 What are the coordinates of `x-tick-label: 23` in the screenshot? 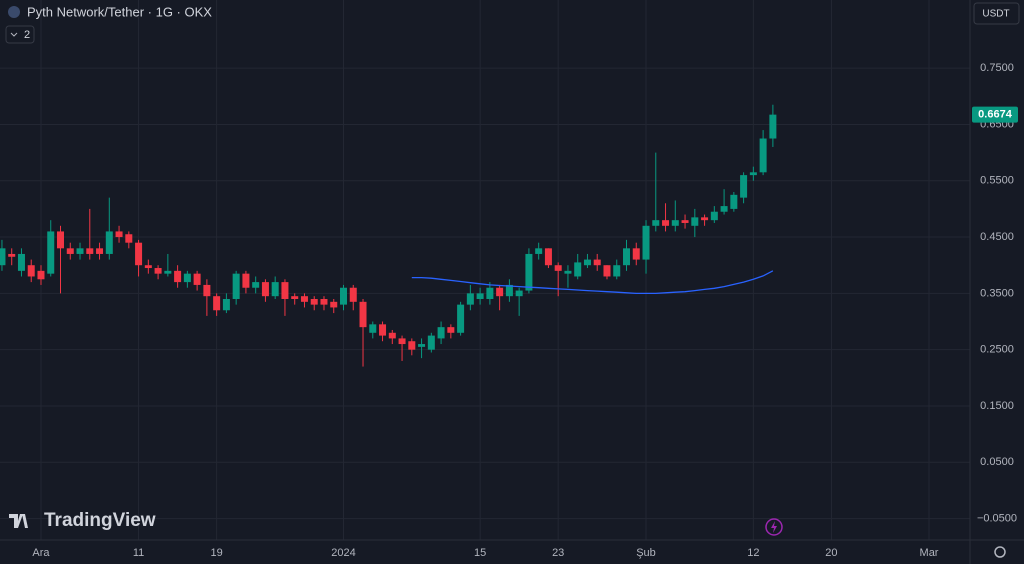 It's located at (558, 553).